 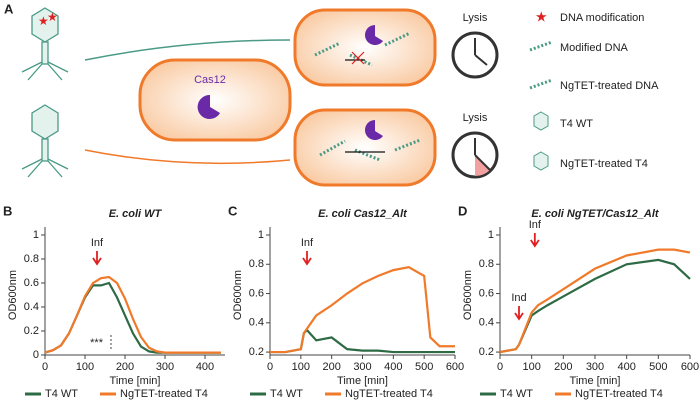 What do you see at coordinates (36, 355) in the screenshot?
I see `y-tick-label: 0` at bounding box center [36, 355].